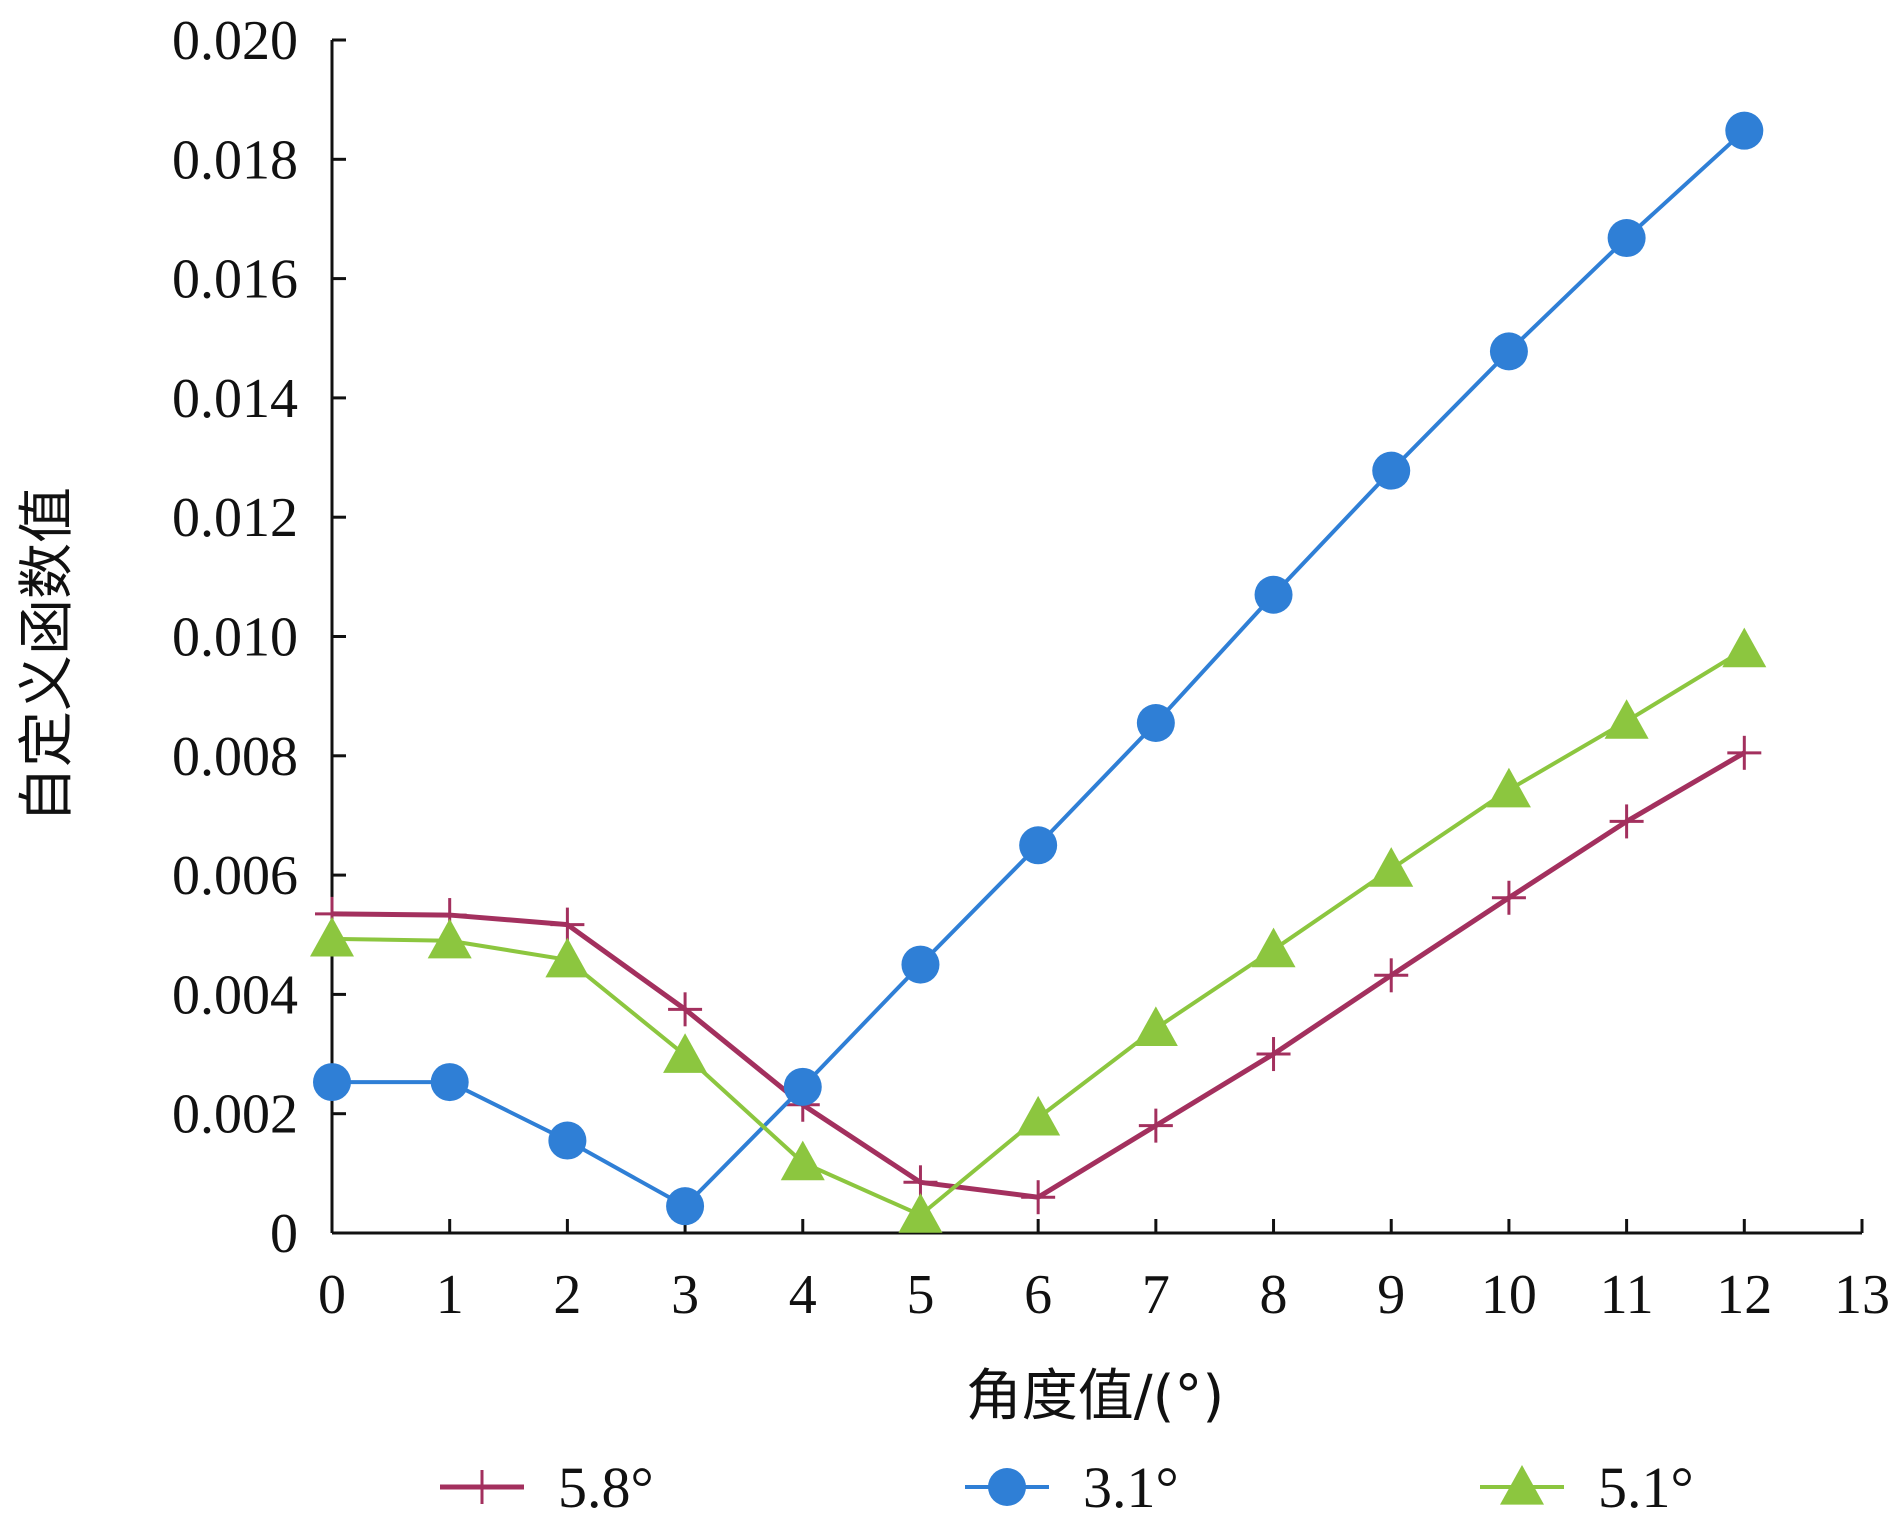 Image resolution: width=1890 pixels, height=1534 pixels. Describe the element at coordinates (1131, 1487) in the screenshot. I see `legend-label: 3.1°` at that location.